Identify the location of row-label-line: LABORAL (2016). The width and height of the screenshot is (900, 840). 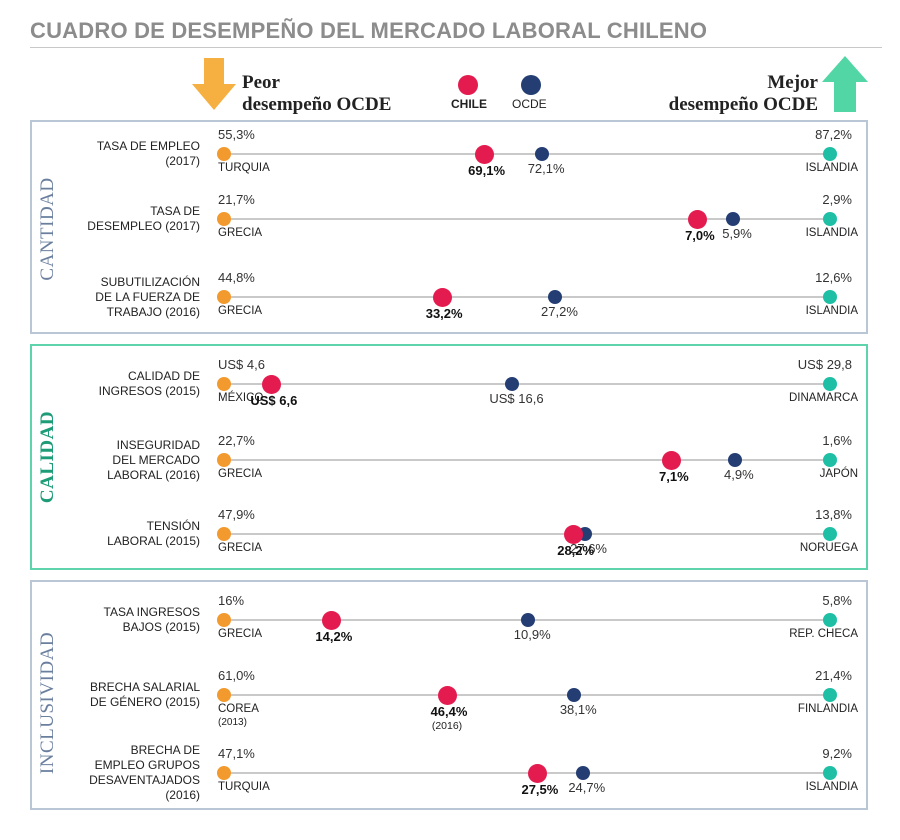
(153, 474).